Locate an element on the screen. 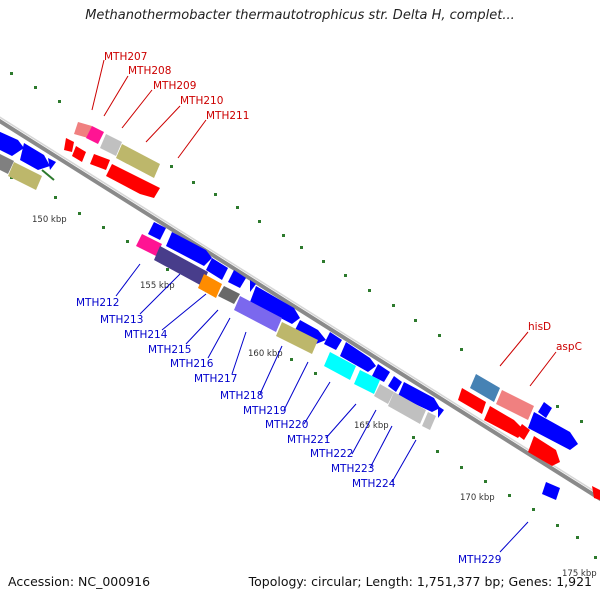  forward-gene-features-left is located at coordinates (80, 160).